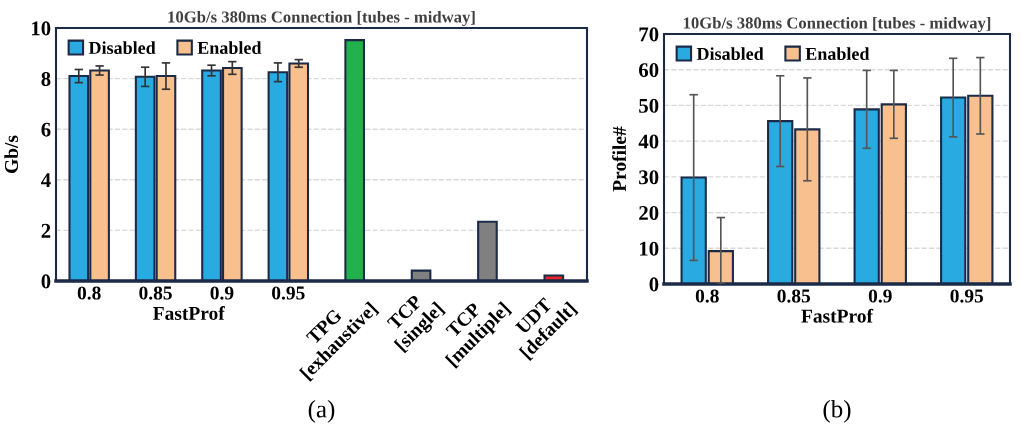 This screenshot has height=433, width=1028. What do you see at coordinates (649, 212) in the screenshot?
I see `y-tick-label: 20` at bounding box center [649, 212].